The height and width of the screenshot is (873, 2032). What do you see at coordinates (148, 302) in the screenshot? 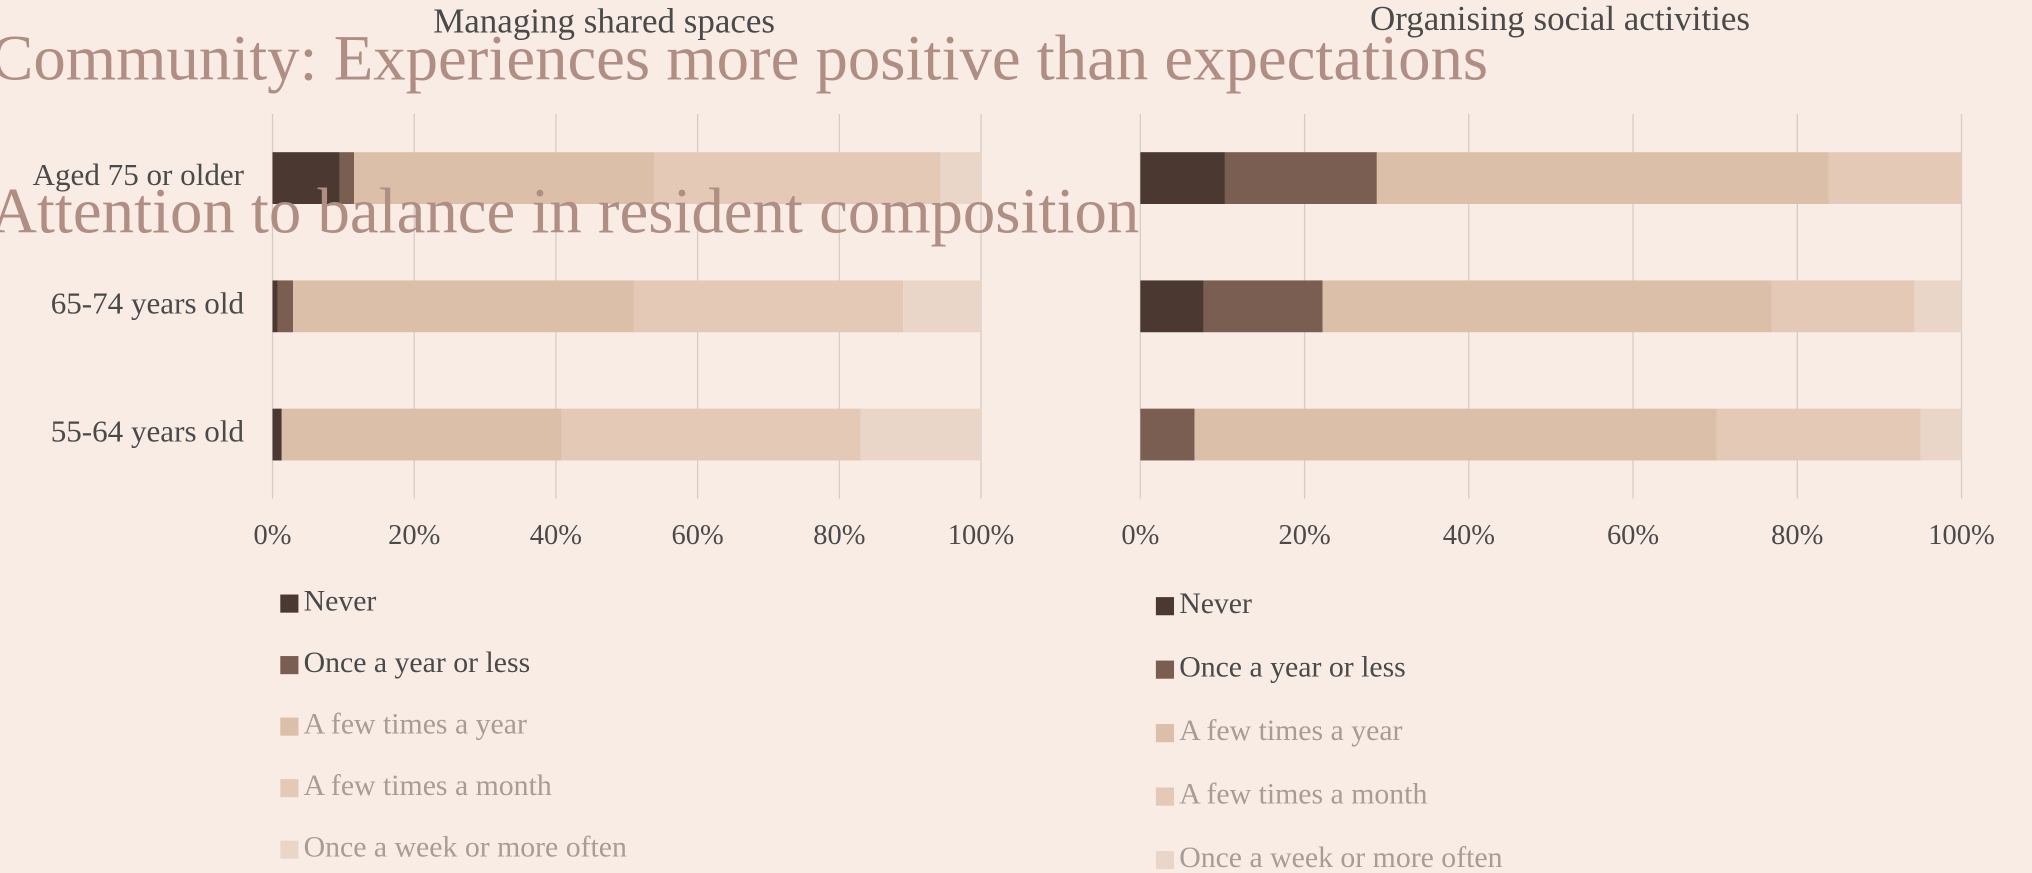
I see `y-tick-label: 65-74 years old` at bounding box center [148, 302].